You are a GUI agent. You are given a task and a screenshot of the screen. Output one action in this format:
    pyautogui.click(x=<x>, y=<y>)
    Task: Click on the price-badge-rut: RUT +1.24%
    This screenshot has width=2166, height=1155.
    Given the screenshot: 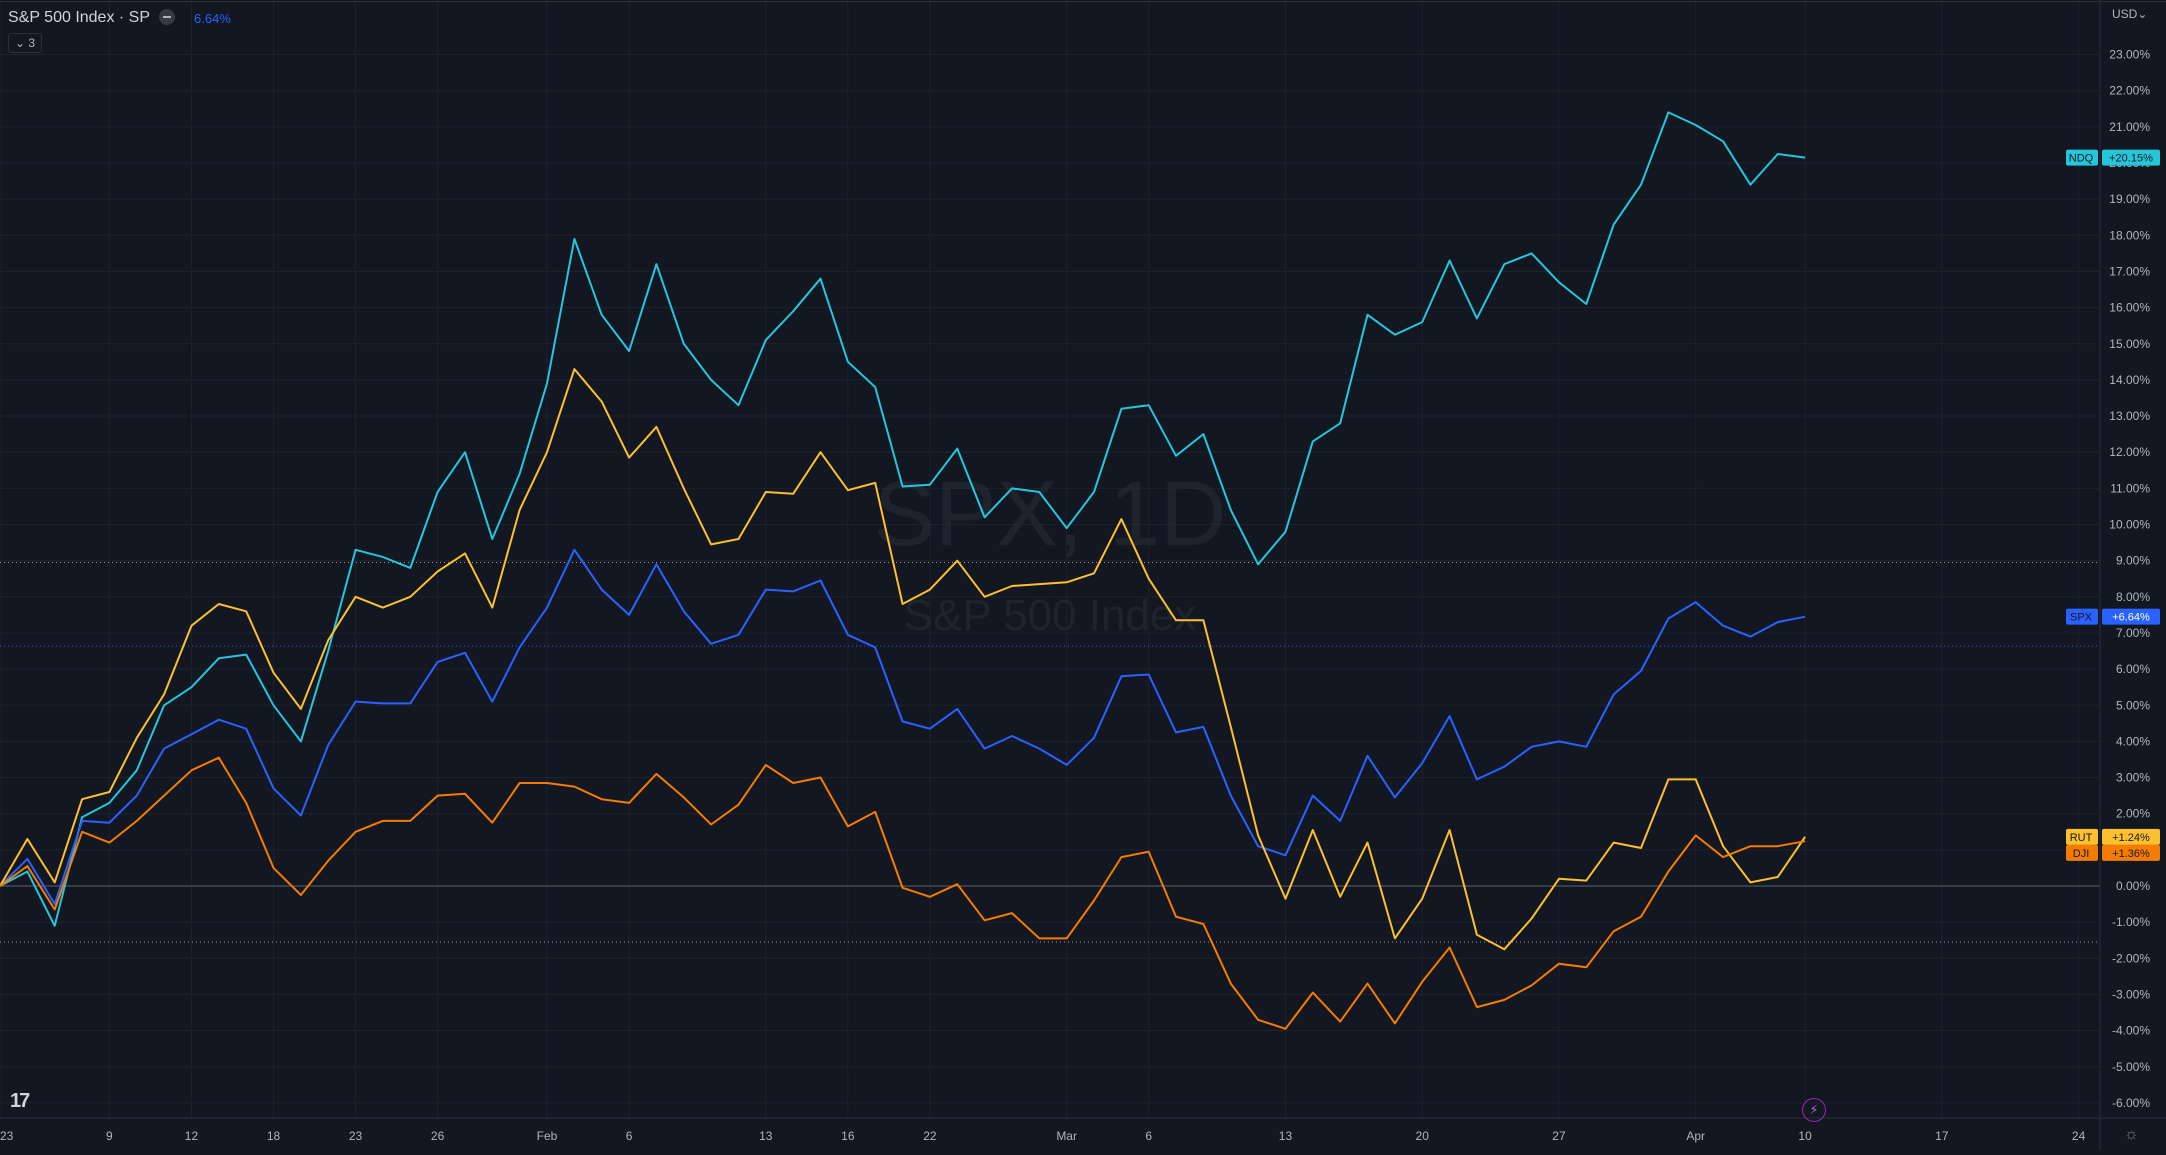 What is the action you would take?
    pyautogui.click(x=2113, y=836)
    